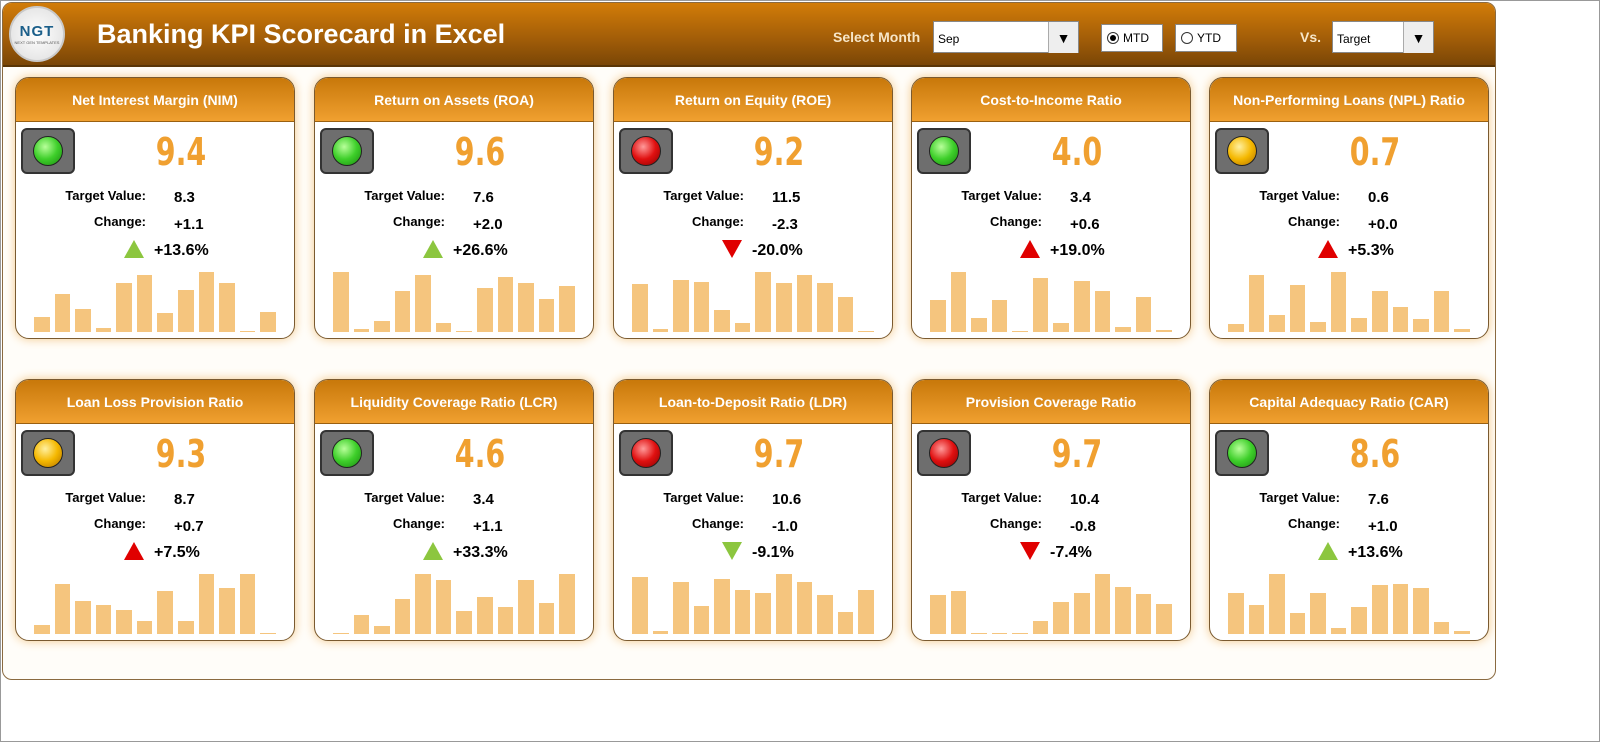 This screenshot has width=1600, height=742. I want to click on mtd-radio: MTD, so click(1132, 38).